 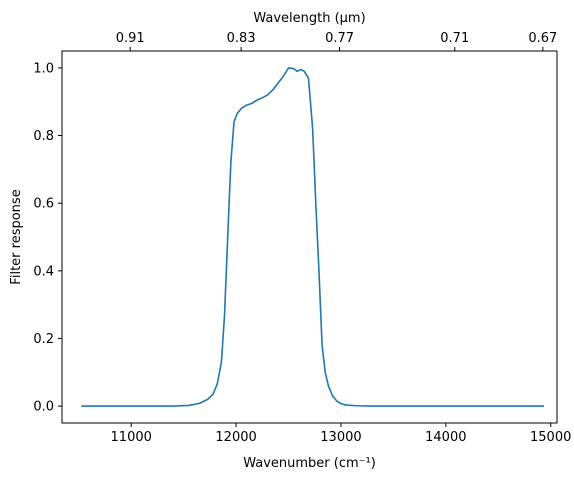 What do you see at coordinates (340, 437) in the screenshot?
I see `x-tick-label: 13000` at bounding box center [340, 437].